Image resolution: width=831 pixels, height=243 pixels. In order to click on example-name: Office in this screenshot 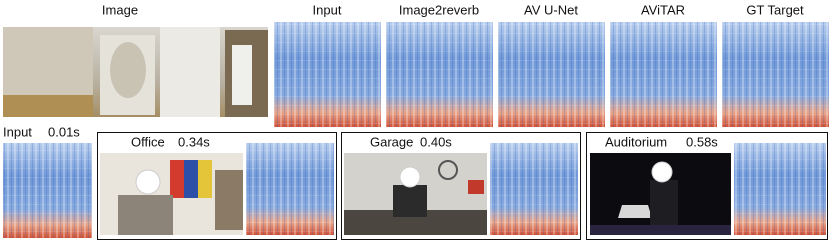, I will do `click(148, 141)`.